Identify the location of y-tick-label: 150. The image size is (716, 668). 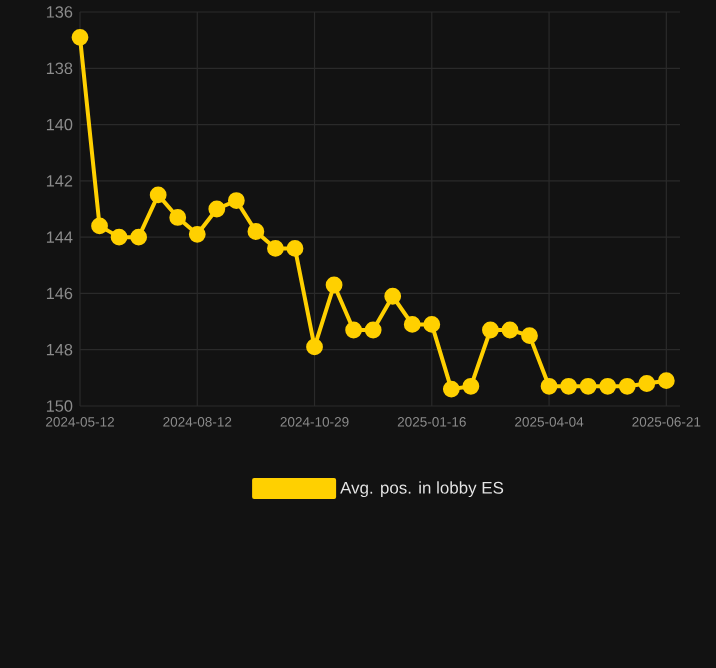
(59, 406).